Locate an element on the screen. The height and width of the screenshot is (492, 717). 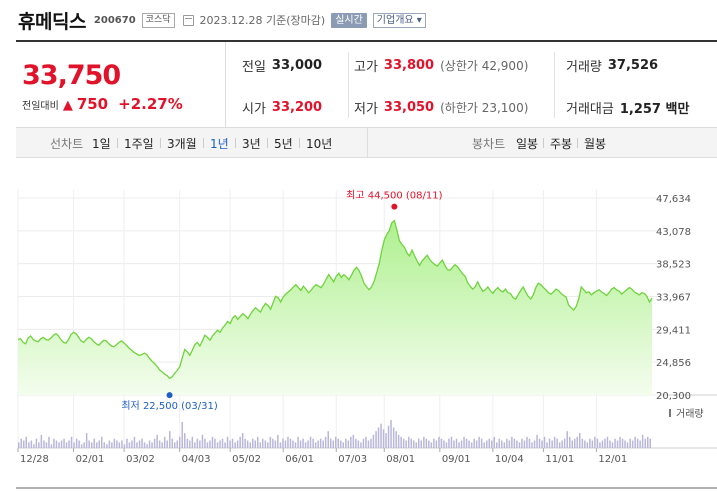
x-tick-label: 05/02 is located at coordinates (246, 459).